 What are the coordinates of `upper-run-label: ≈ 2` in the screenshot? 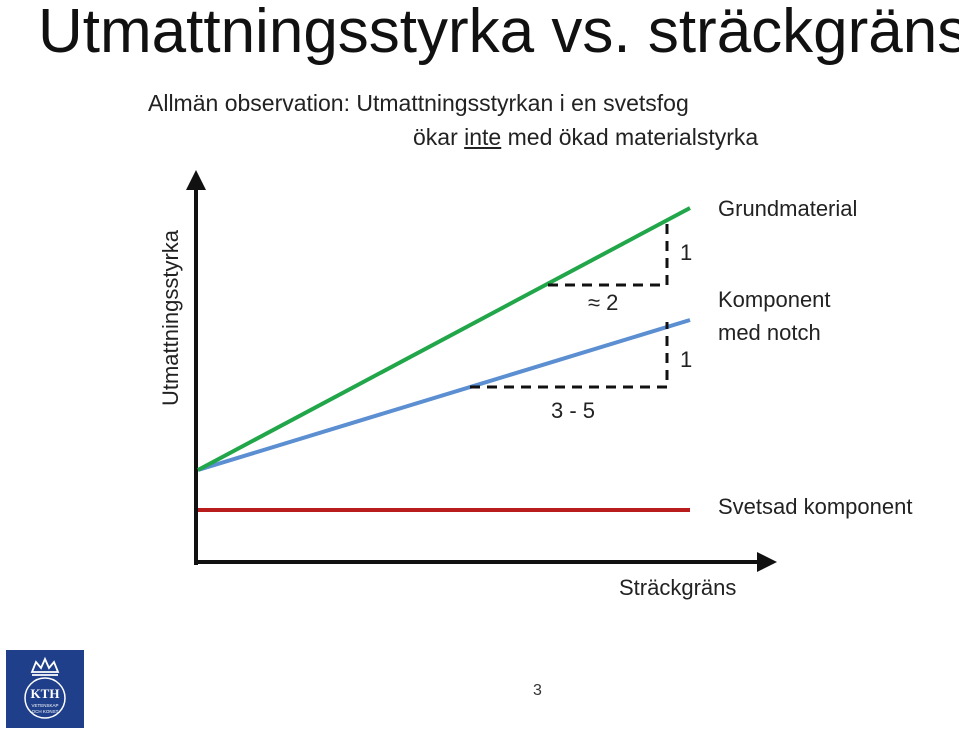 It's located at (603, 302).